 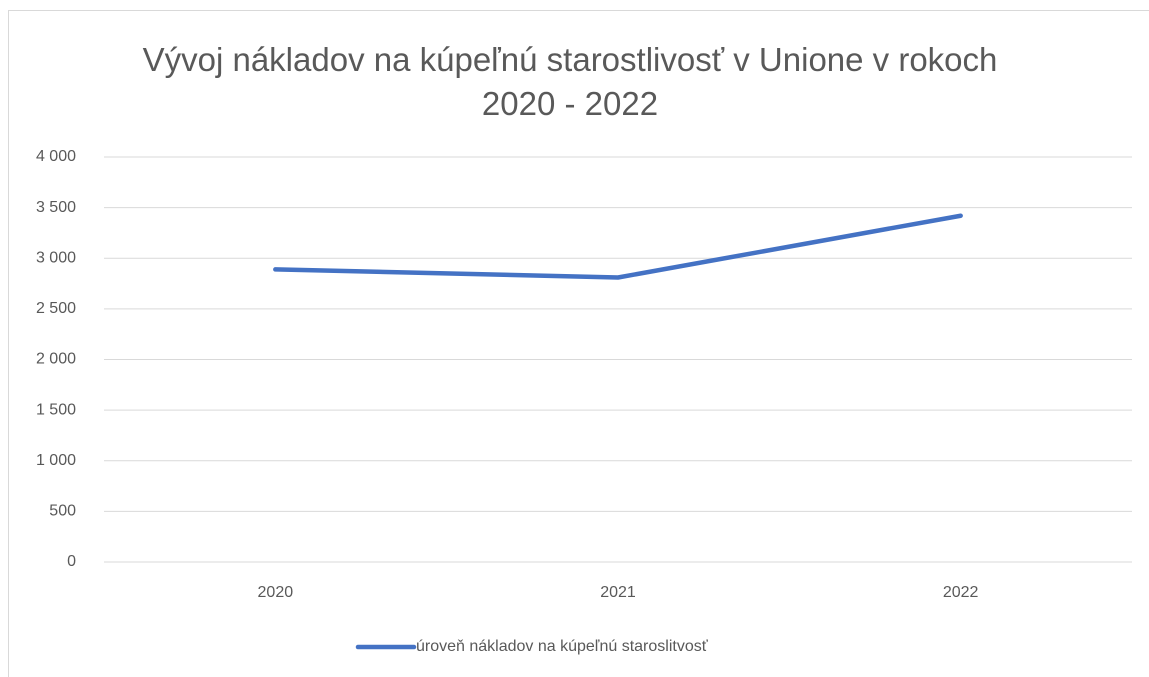 What do you see at coordinates (56, 207) in the screenshot?
I see `y-tick-label: 3 500` at bounding box center [56, 207].